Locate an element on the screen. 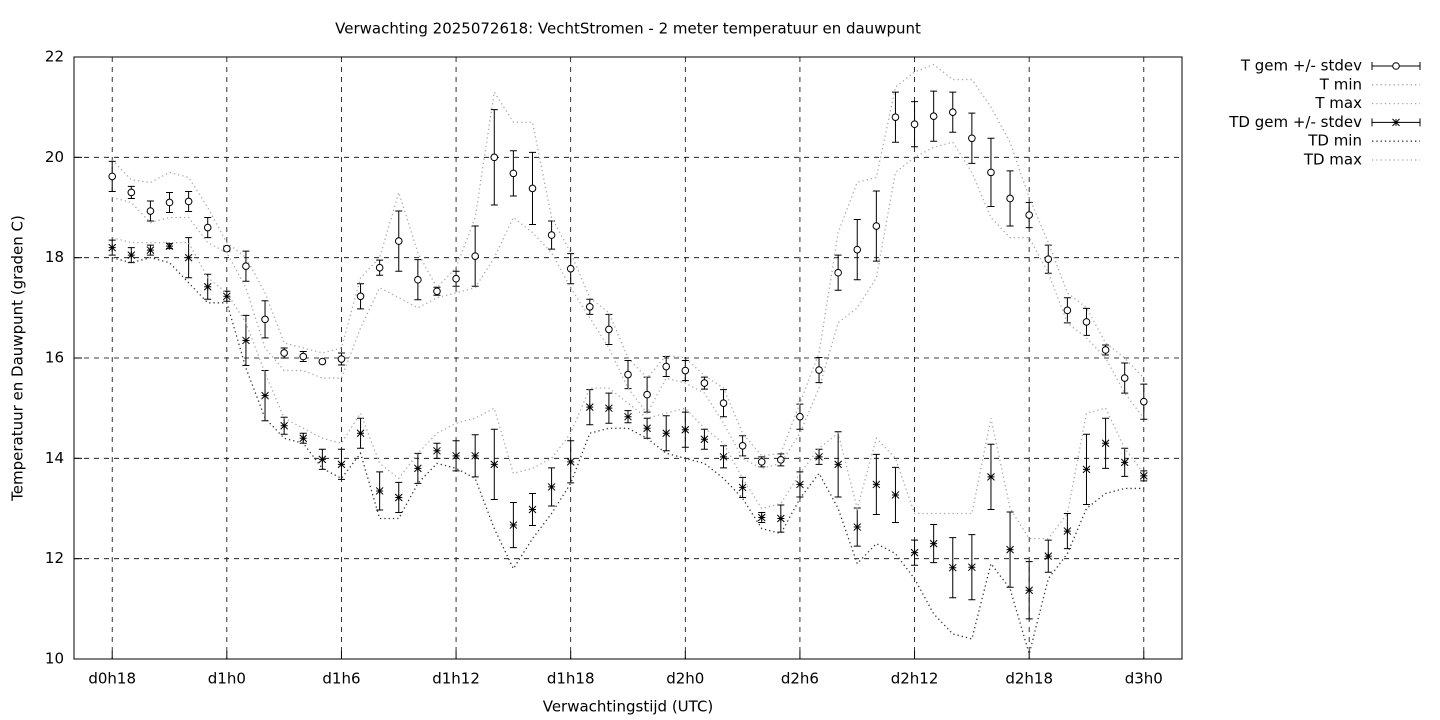 The height and width of the screenshot is (720, 1440). x-tick-label: d1h12 is located at coordinates (456, 679).